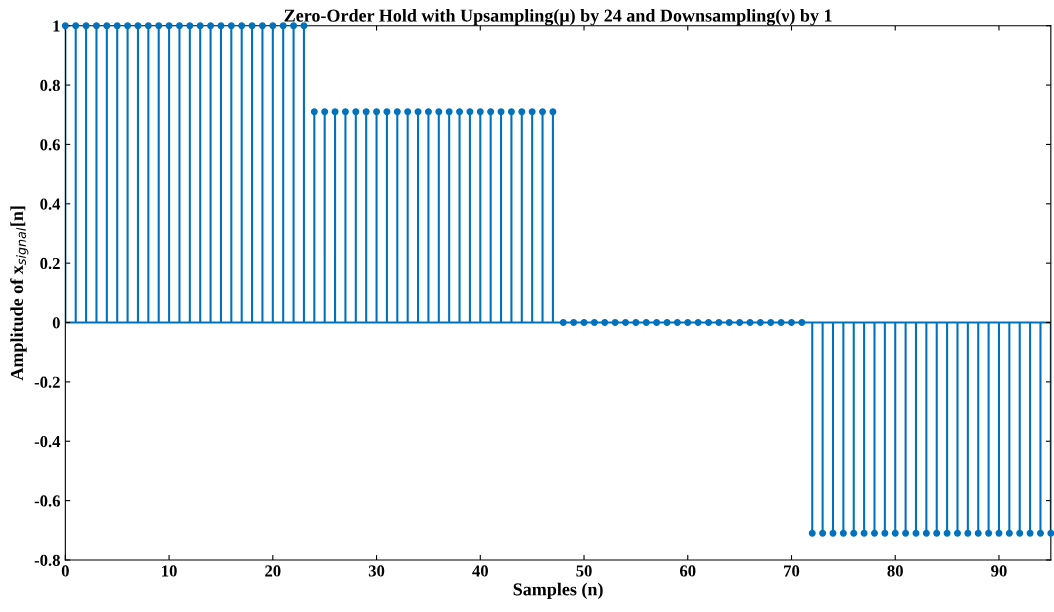 The image size is (1054, 612). What do you see at coordinates (999, 571) in the screenshot?
I see `x-tick-label: 90` at bounding box center [999, 571].